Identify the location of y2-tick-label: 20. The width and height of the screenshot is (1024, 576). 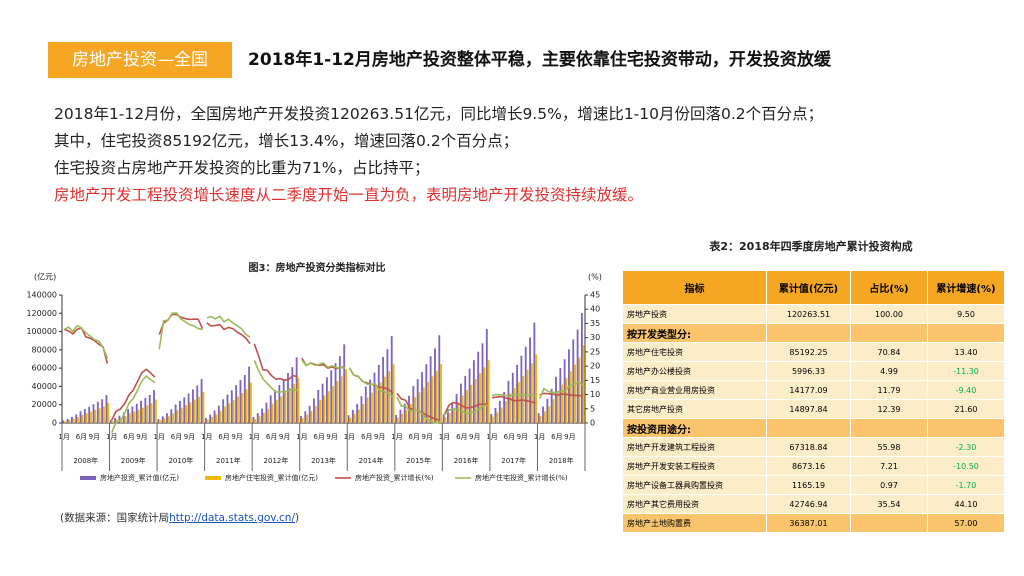
(595, 366).